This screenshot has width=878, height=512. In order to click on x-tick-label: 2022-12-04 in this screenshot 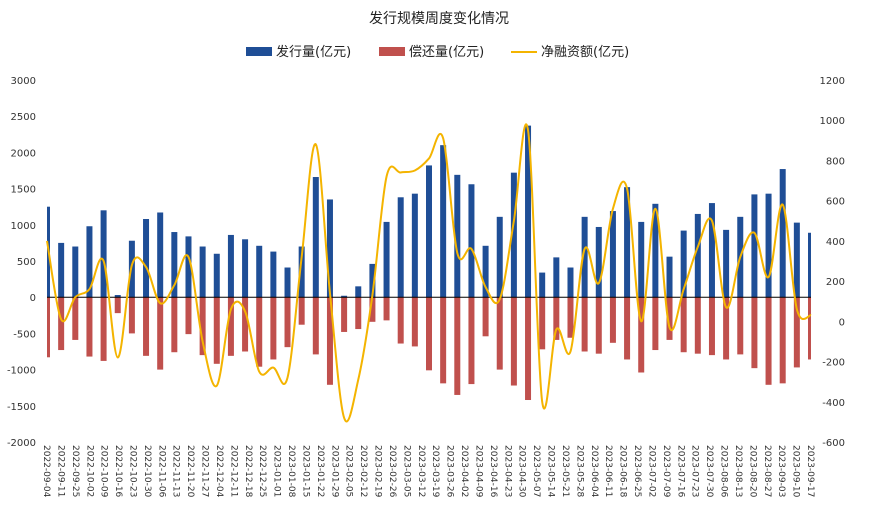, I will do `click(219, 471)`.